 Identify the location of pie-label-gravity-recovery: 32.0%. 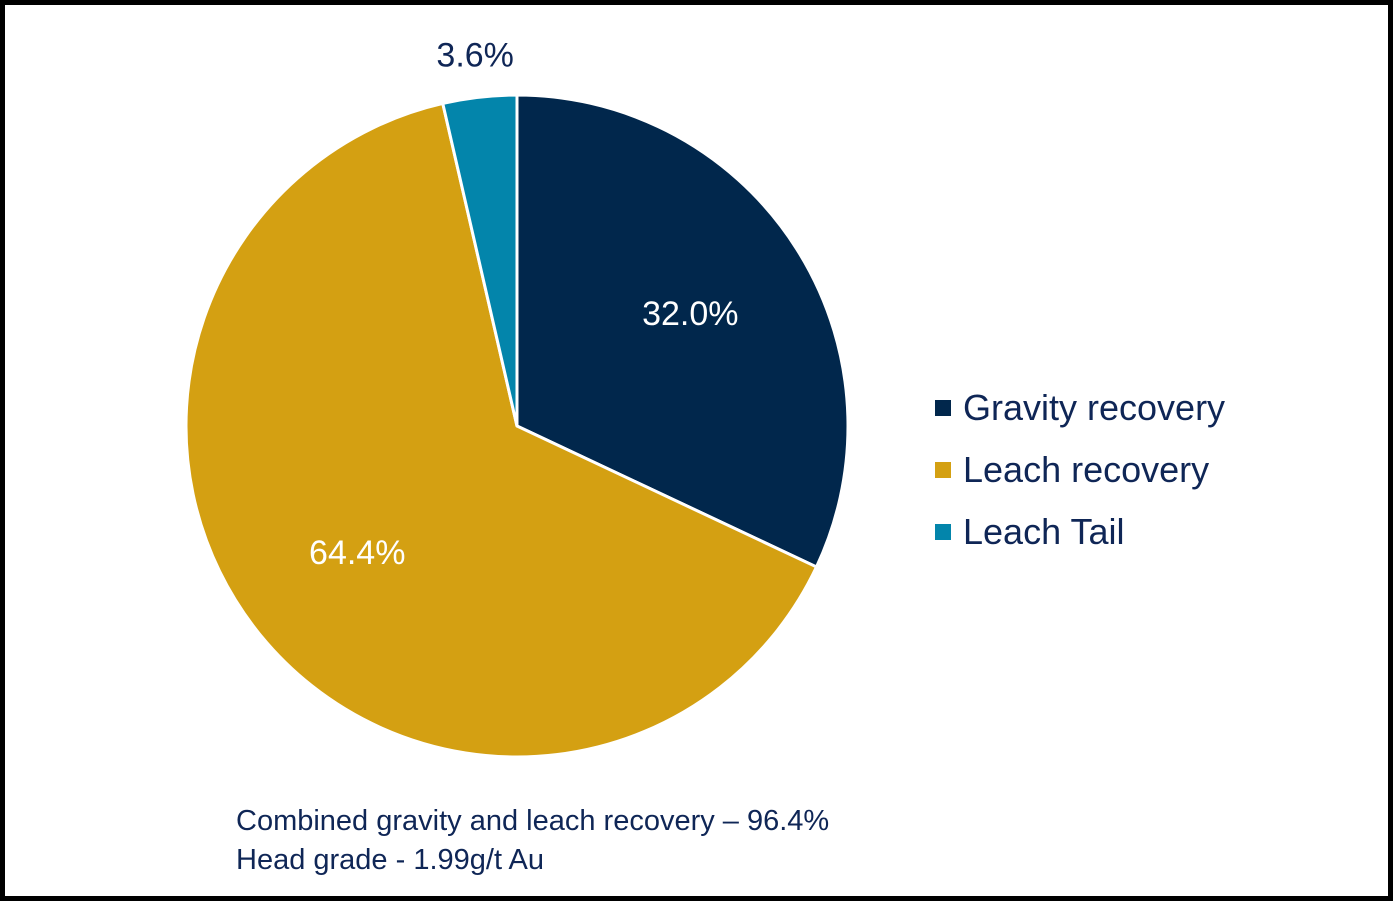
(690, 314).